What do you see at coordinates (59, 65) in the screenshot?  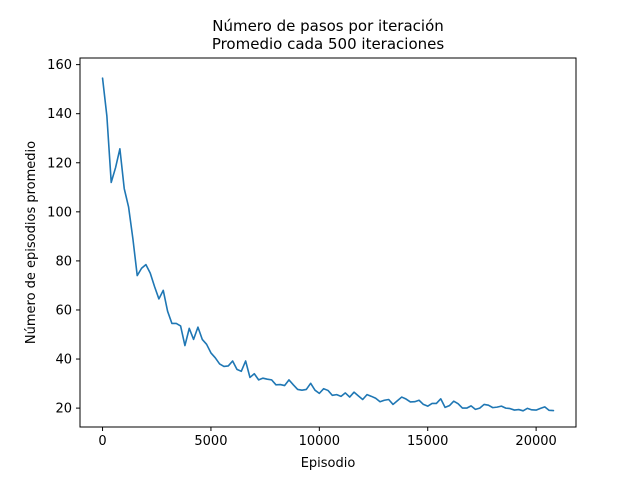 I see `y-tick-label: 160` at bounding box center [59, 65].